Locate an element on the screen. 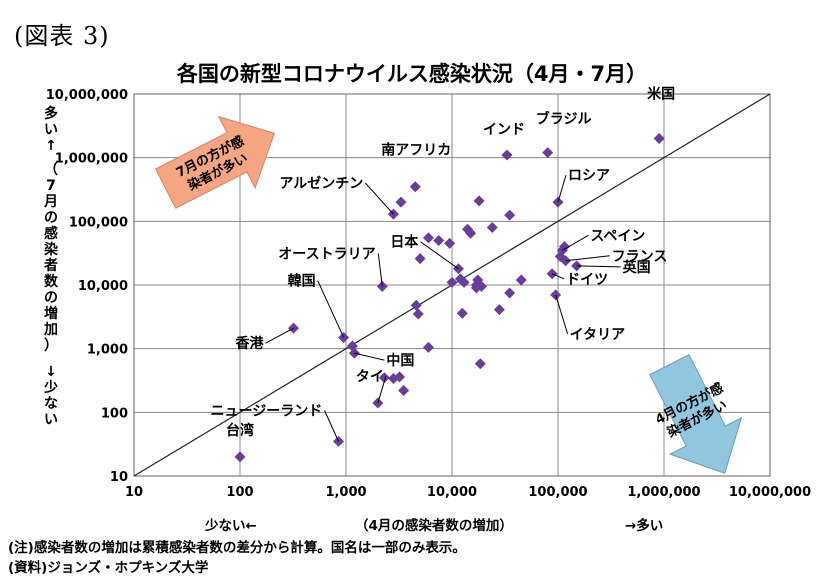 This screenshot has width=824, height=581. x-tick-label: 1,000 is located at coordinates (345, 492).